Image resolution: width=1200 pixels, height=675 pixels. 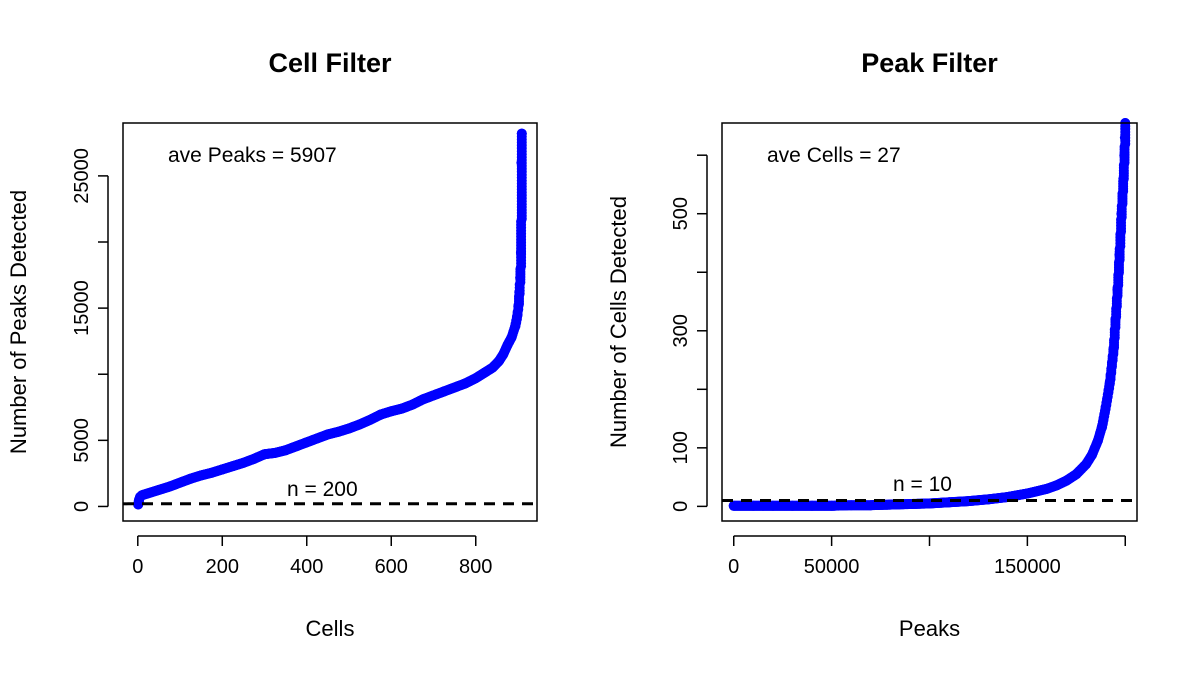 What do you see at coordinates (929, 628) in the screenshot?
I see `x-axis-label: Peaks` at bounding box center [929, 628].